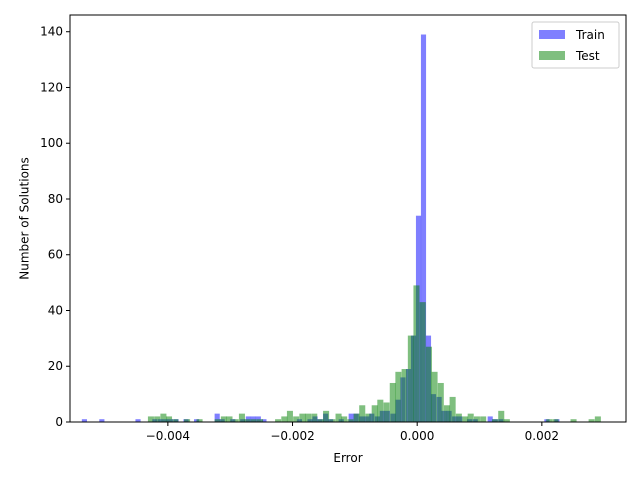  What do you see at coordinates (51, 32) in the screenshot?
I see `y-tick-label: 140` at bounding box center [51, 32].